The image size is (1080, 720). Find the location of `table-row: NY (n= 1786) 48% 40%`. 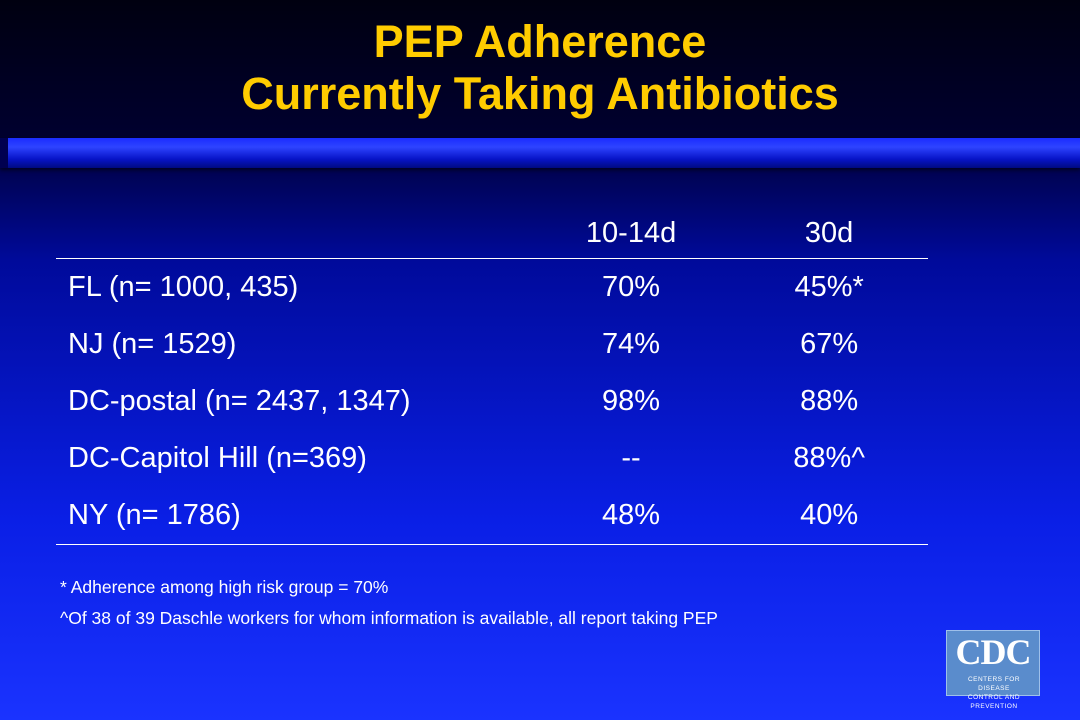

table-row: NY (n= 1786) 48% 40% is located at coordinates (492, 516).